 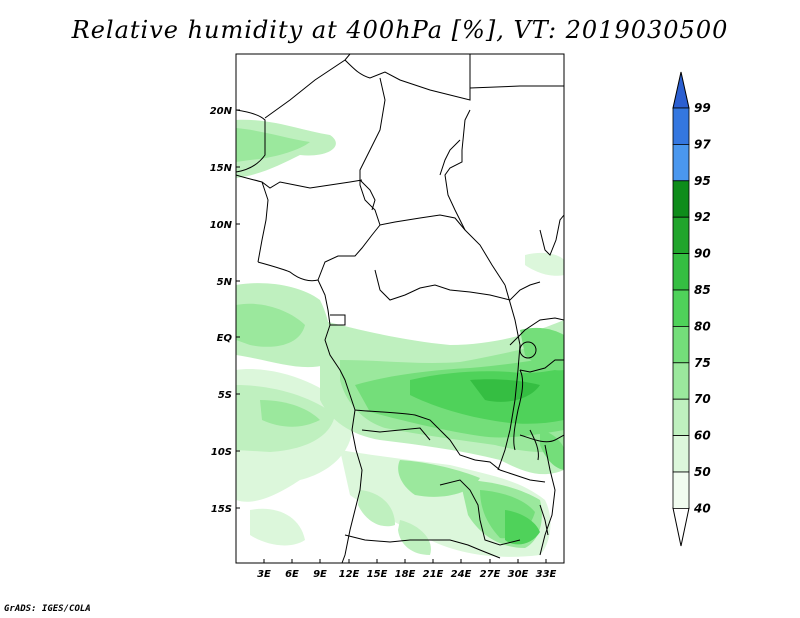 I want to click on lakes, so click(x=531, y=438).